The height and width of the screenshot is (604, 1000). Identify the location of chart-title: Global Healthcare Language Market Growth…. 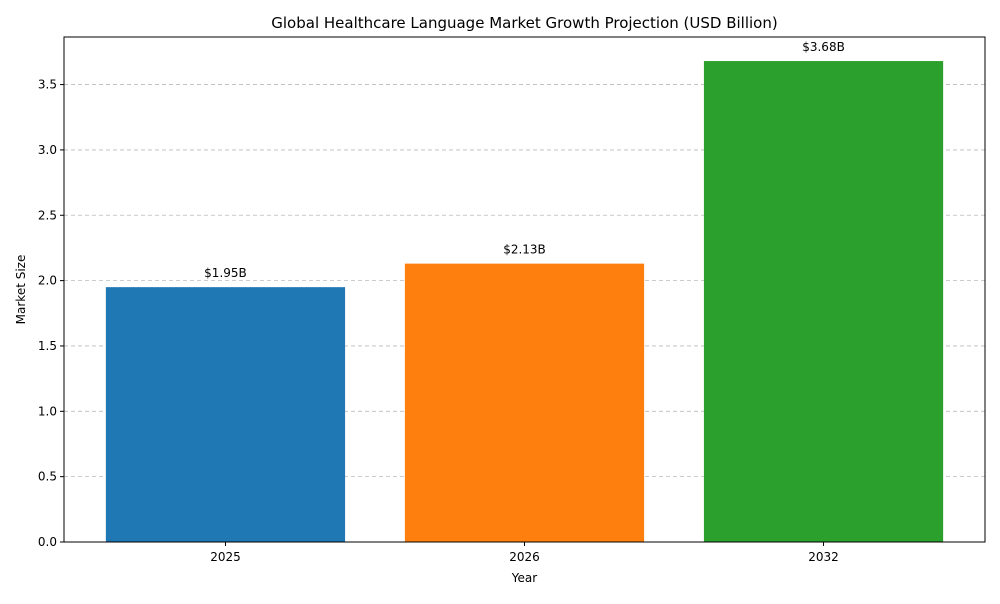
(524, 23).